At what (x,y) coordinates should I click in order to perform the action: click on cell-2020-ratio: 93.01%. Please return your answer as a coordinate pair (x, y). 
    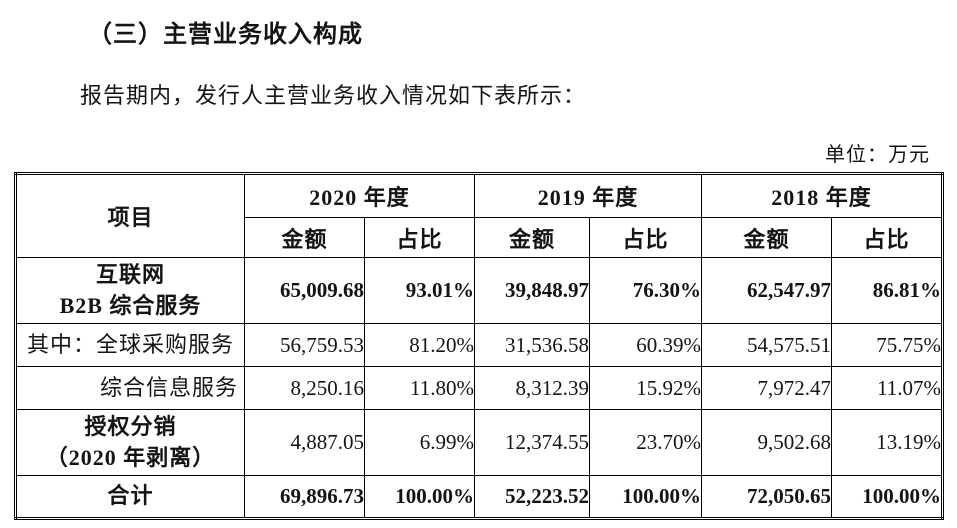
    Looking at the image, I should click on (419, 290).